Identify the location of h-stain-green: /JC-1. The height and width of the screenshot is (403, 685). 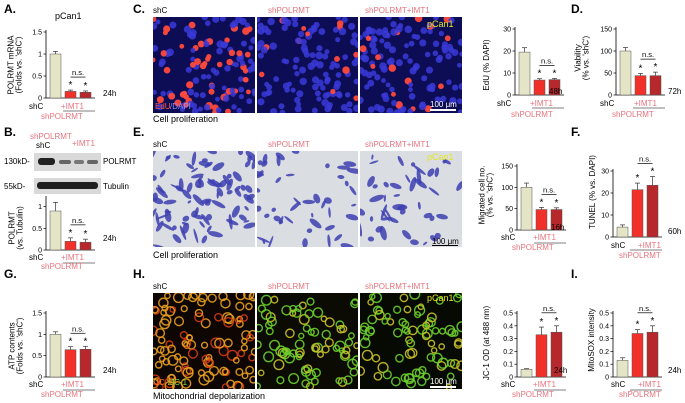
(178, 382).